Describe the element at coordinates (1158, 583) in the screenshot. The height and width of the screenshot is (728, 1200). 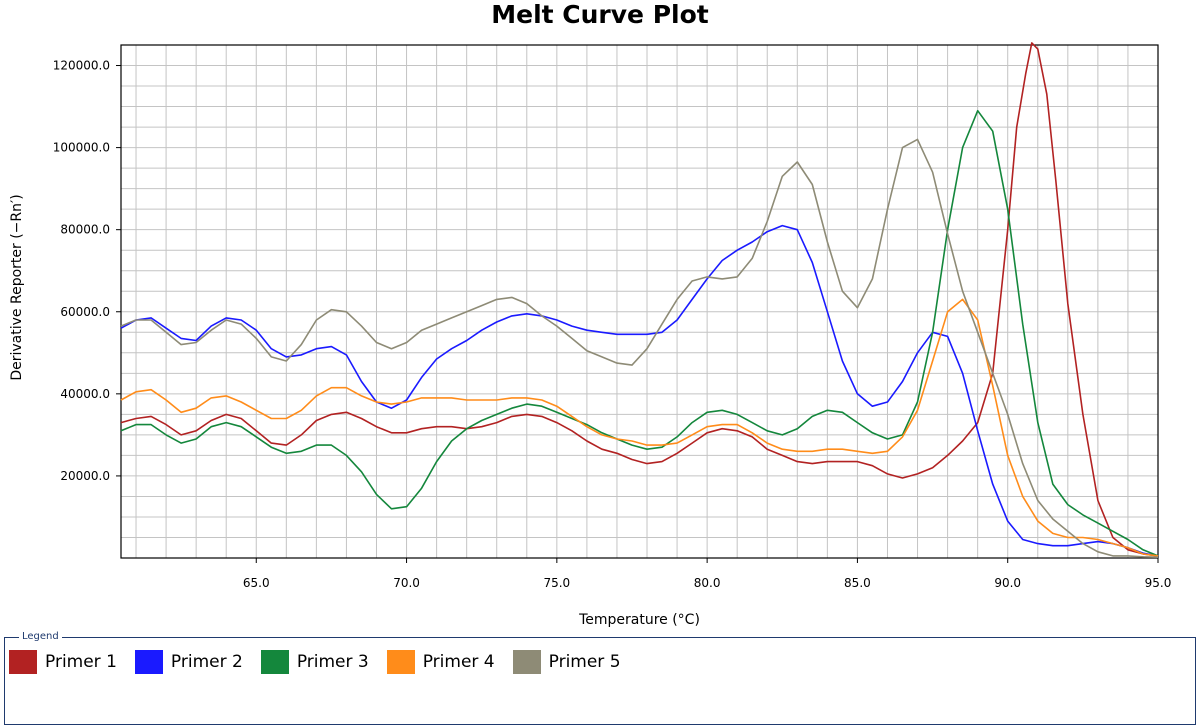
I see `x-tick-label: 95.0` at that location.